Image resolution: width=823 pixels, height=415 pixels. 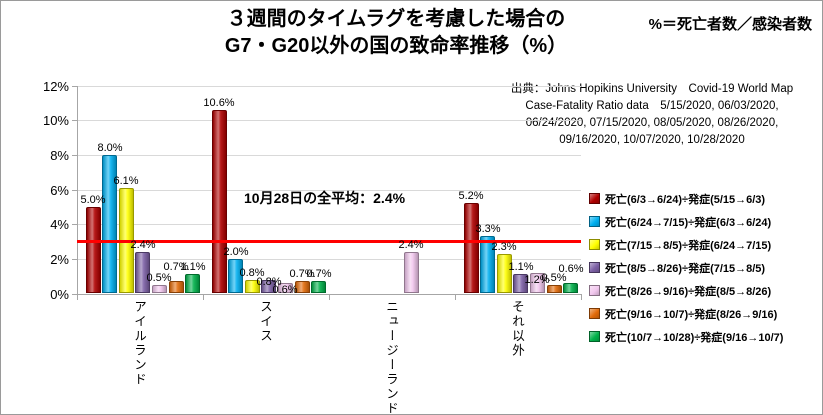 I want to click on y-axis-line, so click(x=77, y=193).